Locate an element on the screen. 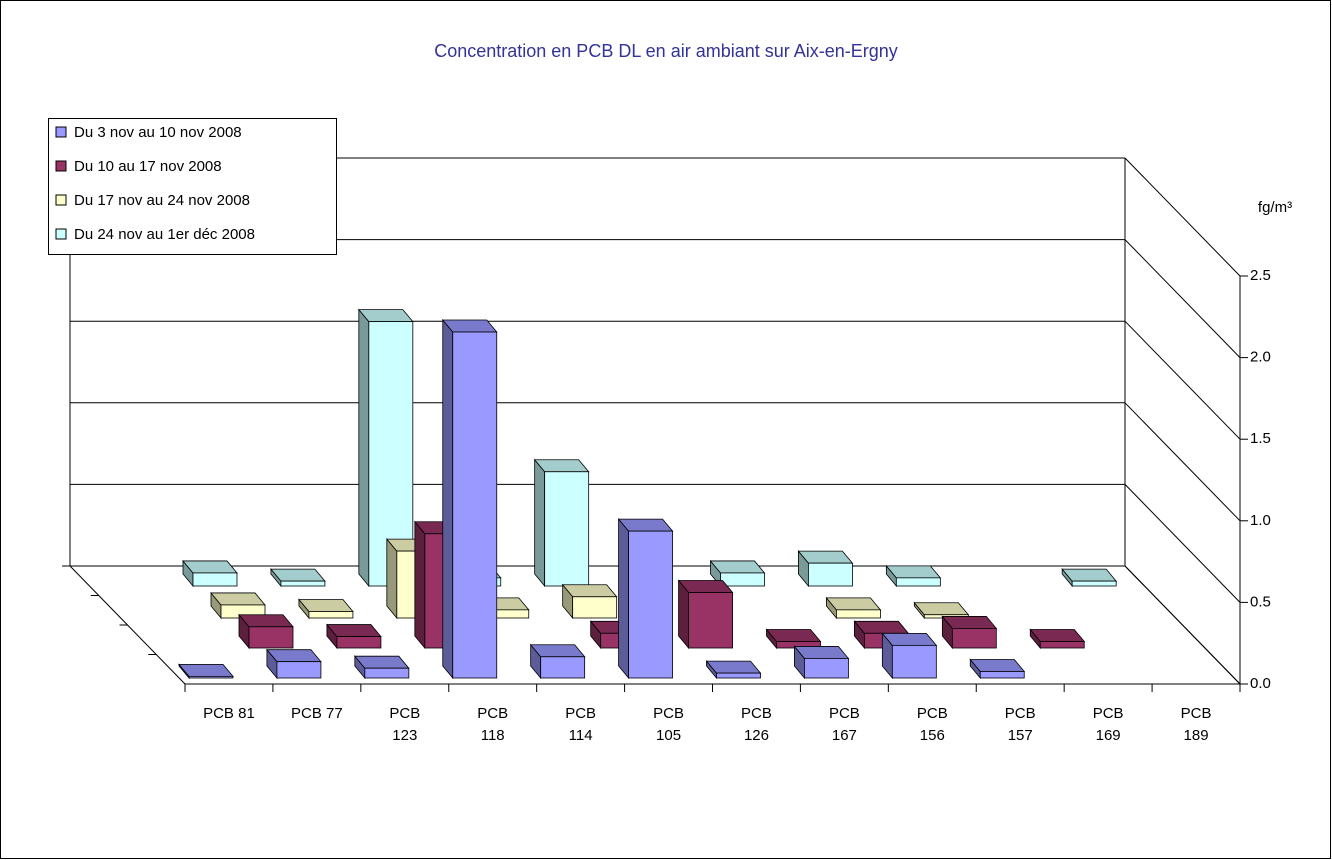 This screenshot has width=1332, height=860. legend-label: Du 24 nov au 1er déc 2008 is located at coordinates (164, 234).